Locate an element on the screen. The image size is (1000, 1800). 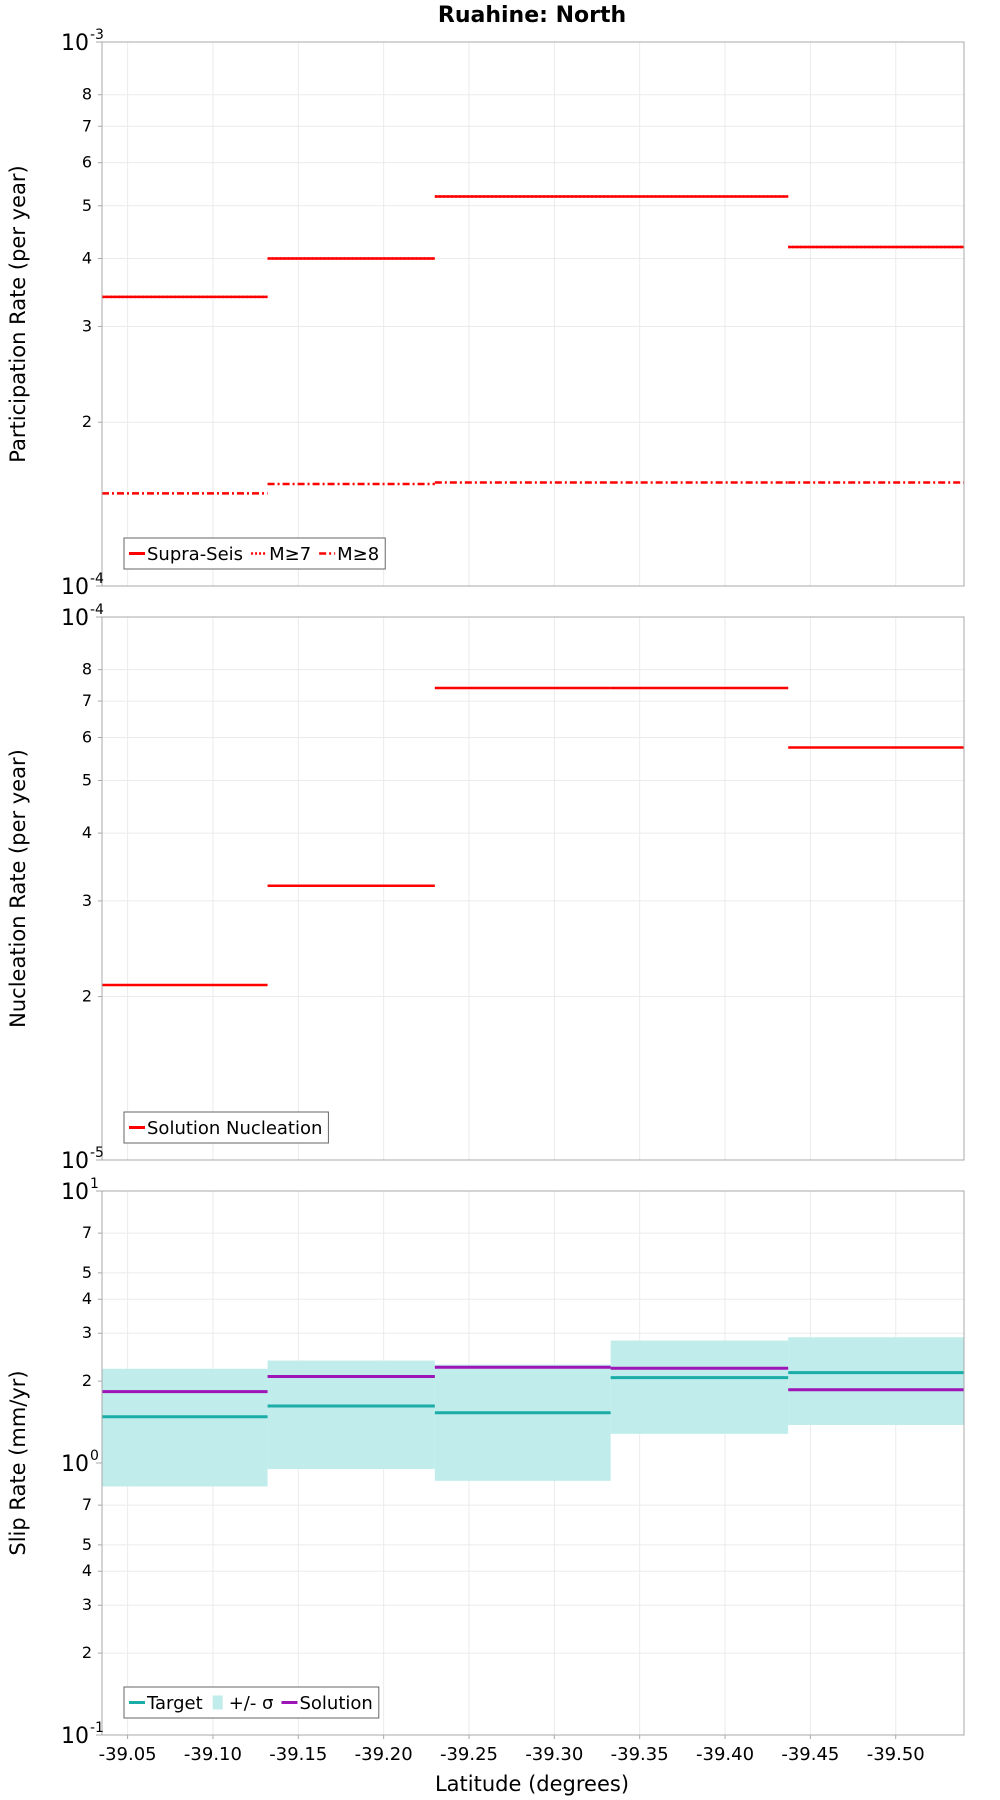
x-tick-label: -39.40 is located at coordinates (725, 1754).